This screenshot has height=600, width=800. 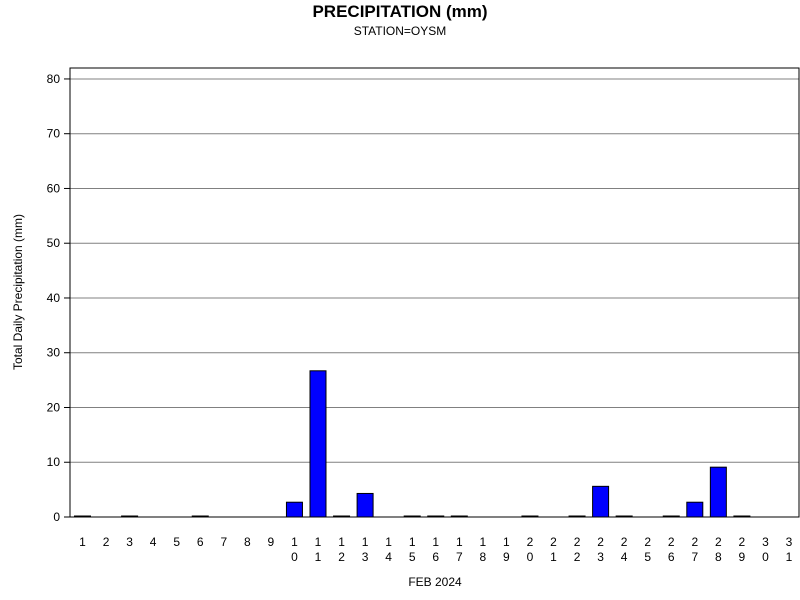 I want to click on y-tick-label: 70, so click(x=54, y=134).